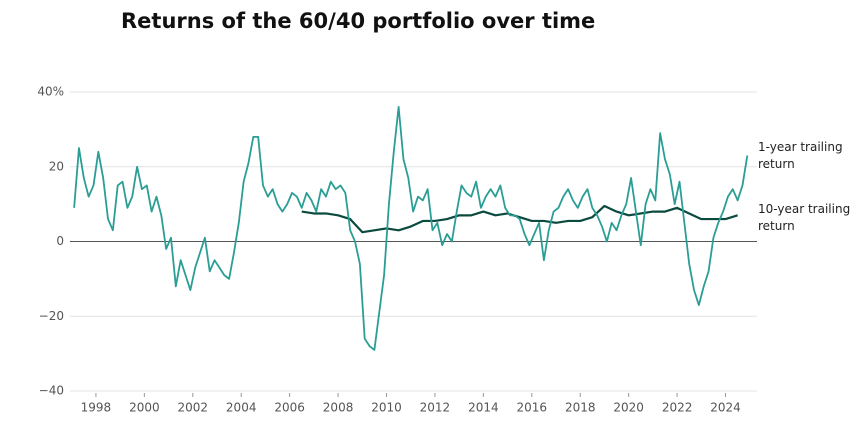 This screenshot has height=421, width=860. I want to click on x-tick-label: 2008, so click(338, 408).